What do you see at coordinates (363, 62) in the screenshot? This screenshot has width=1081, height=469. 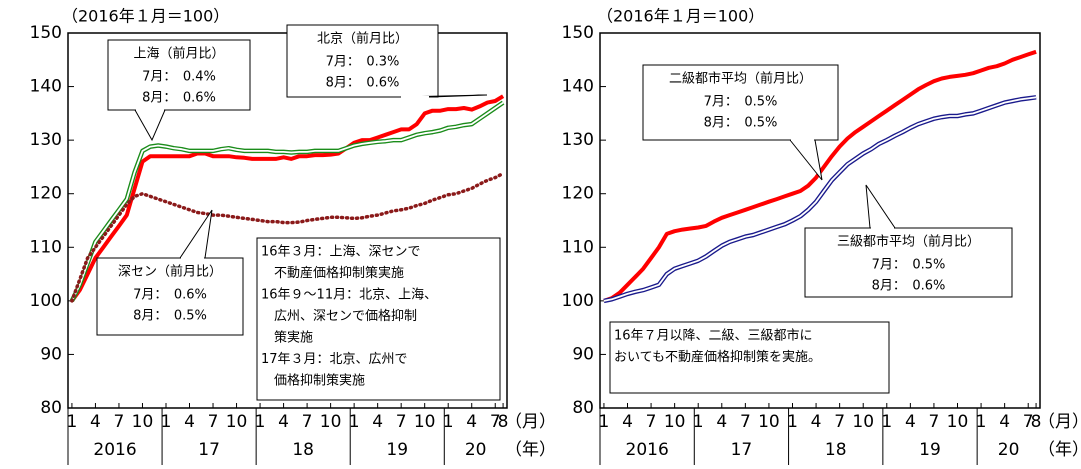 I see `callout-text: 7月： 0.3%` at bounding box center [363, 62].